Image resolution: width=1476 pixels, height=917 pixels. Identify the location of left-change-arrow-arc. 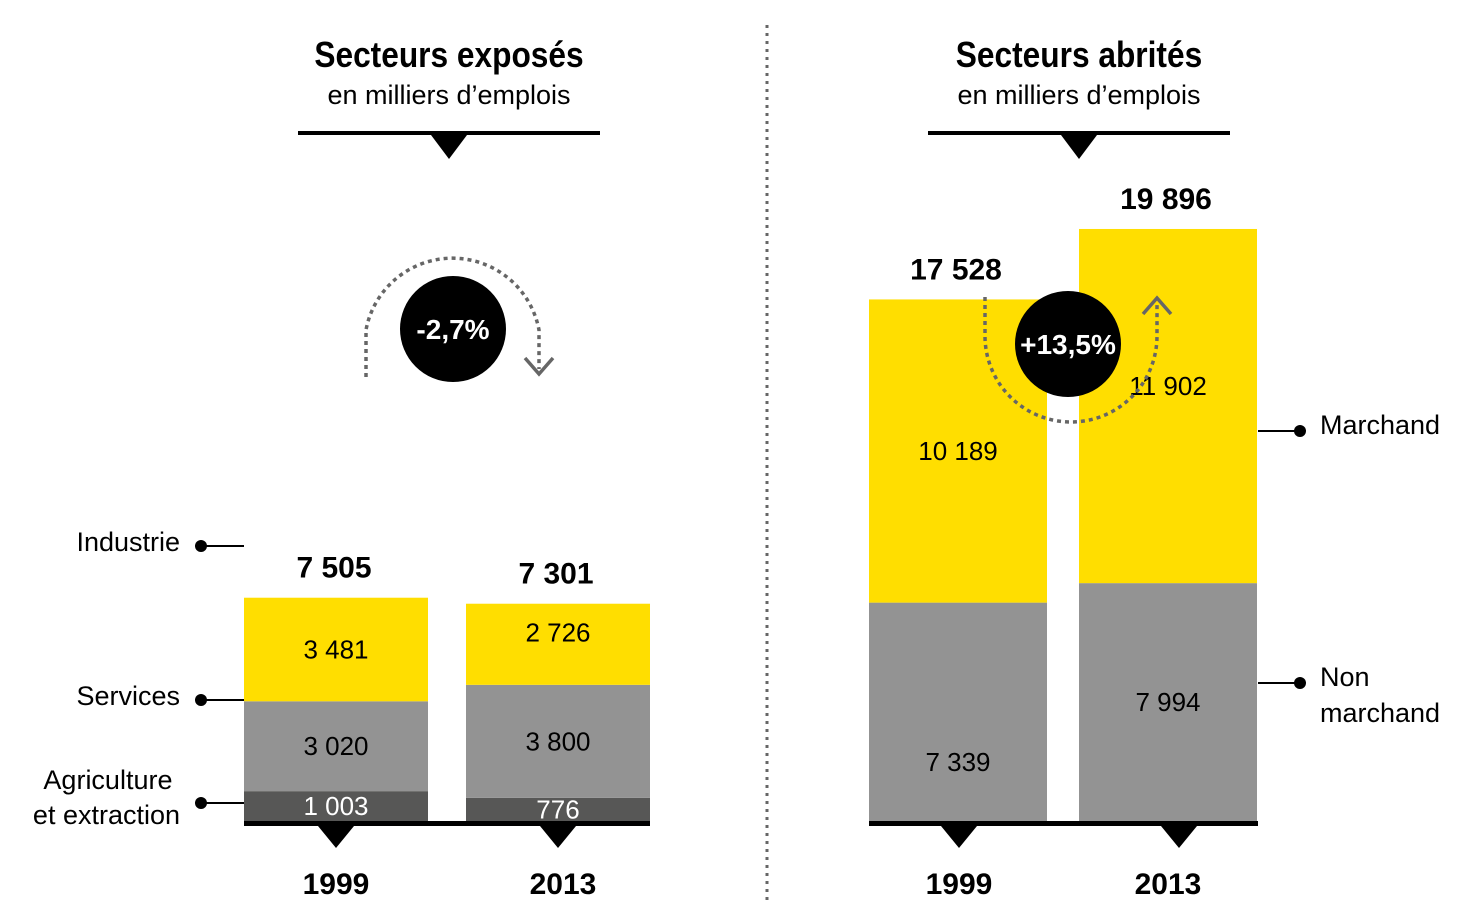
(452, 316).